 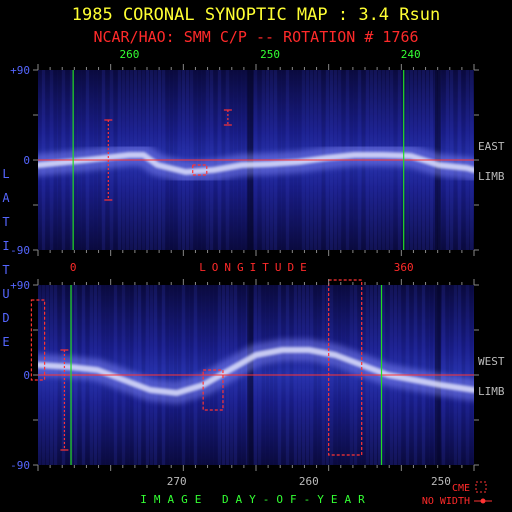 I want to click on bottom-axis-tick-label: 250, so click(x=441, y=481).